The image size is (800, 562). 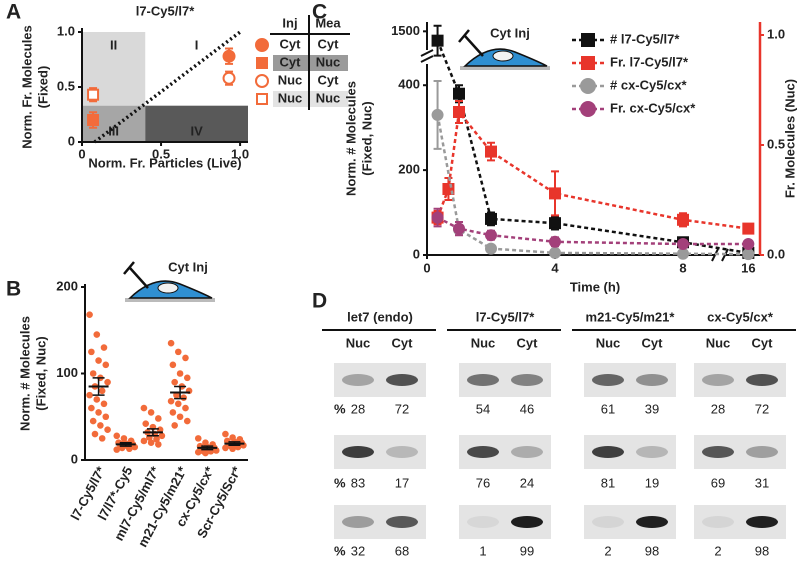 What do you see at coordinates (682, 267) in the screenshot?
I see `x-tick-label: 8` at bounding box center [682, 267].